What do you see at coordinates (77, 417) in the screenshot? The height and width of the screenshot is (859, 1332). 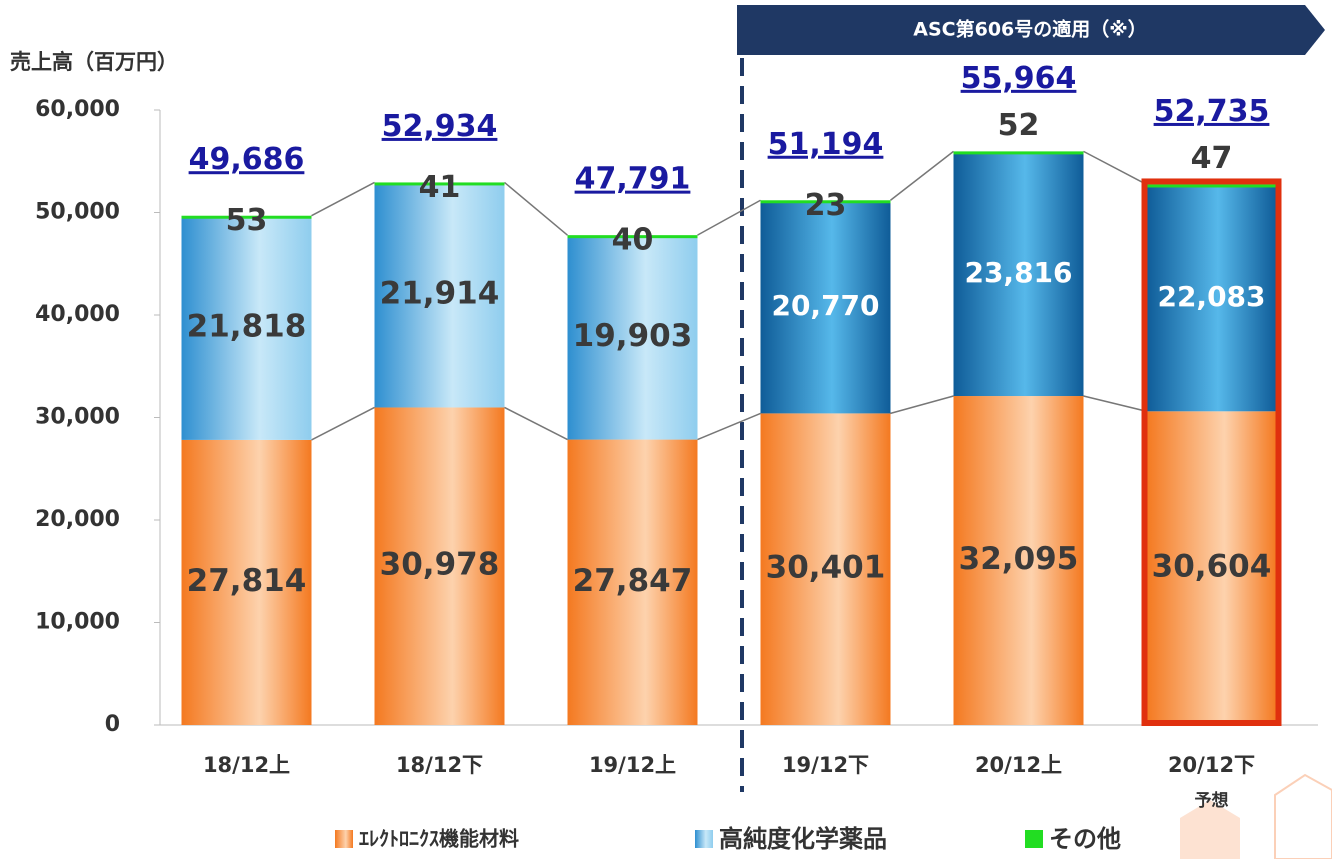 I see `y-tick-label: 30,000` at bounding box center [77, 417].